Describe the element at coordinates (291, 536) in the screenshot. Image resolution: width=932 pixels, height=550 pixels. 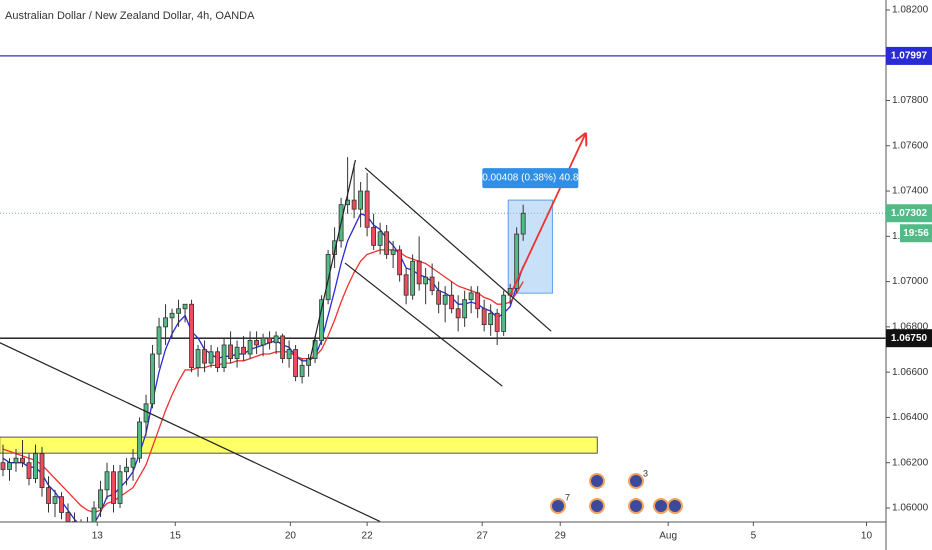
I see `x-tick-label: 20` at that location.